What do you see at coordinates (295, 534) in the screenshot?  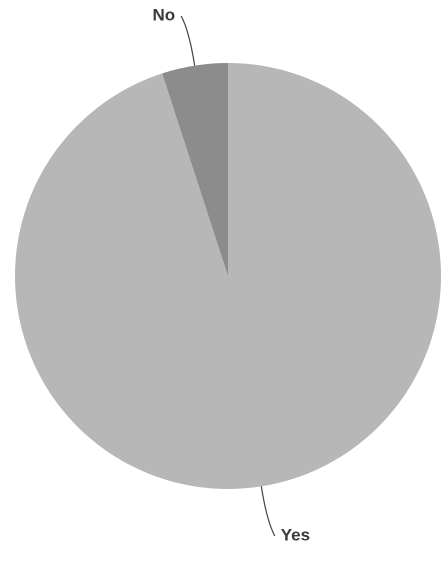 I see `slice-label: Yes` at bounding box center [295, 534].